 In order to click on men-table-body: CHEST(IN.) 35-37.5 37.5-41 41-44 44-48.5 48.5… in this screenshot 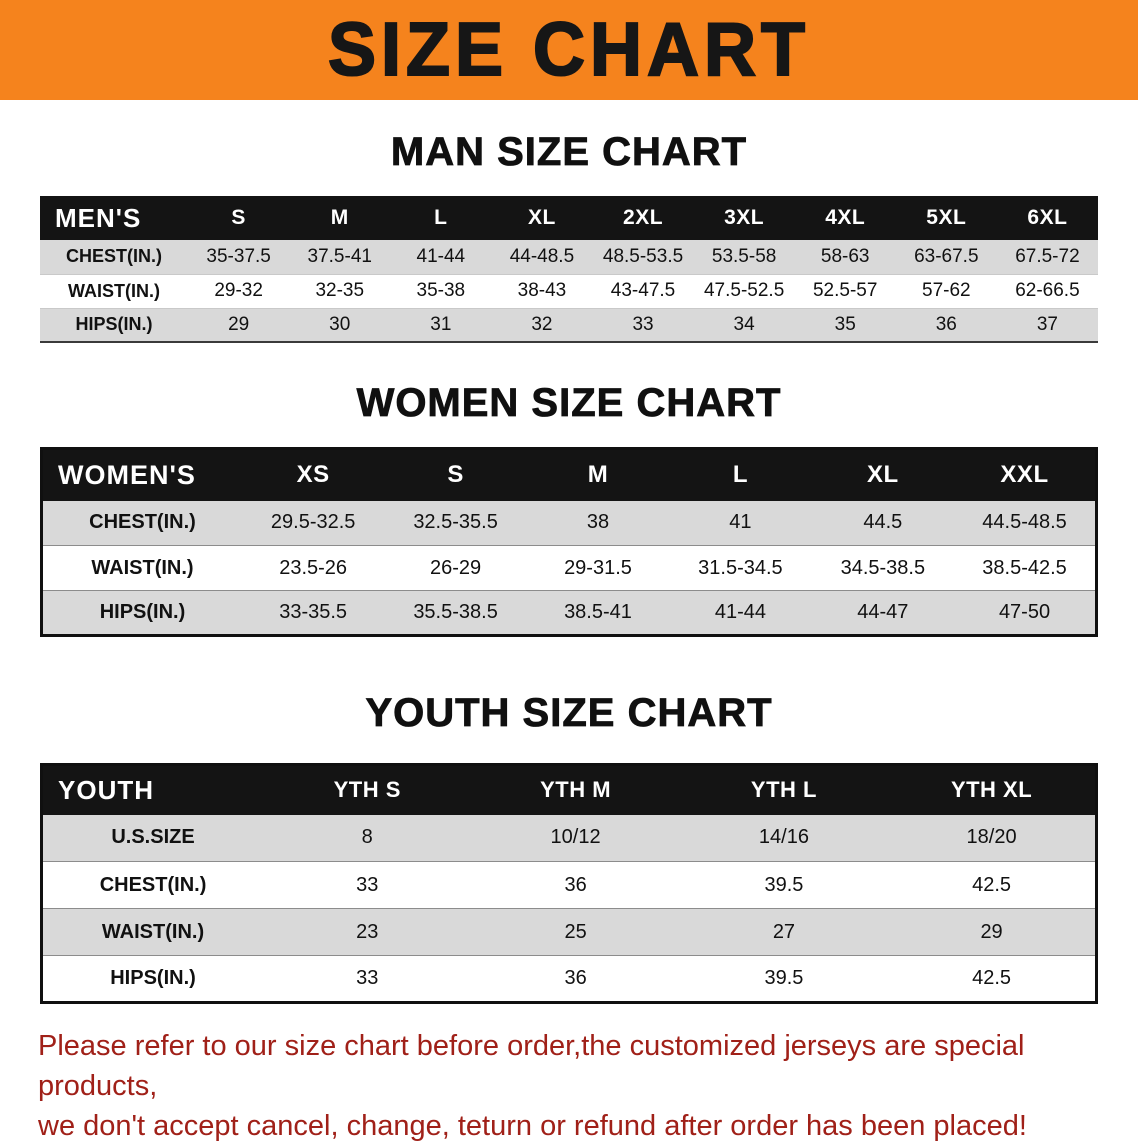, I will do `click(569, 291)`.